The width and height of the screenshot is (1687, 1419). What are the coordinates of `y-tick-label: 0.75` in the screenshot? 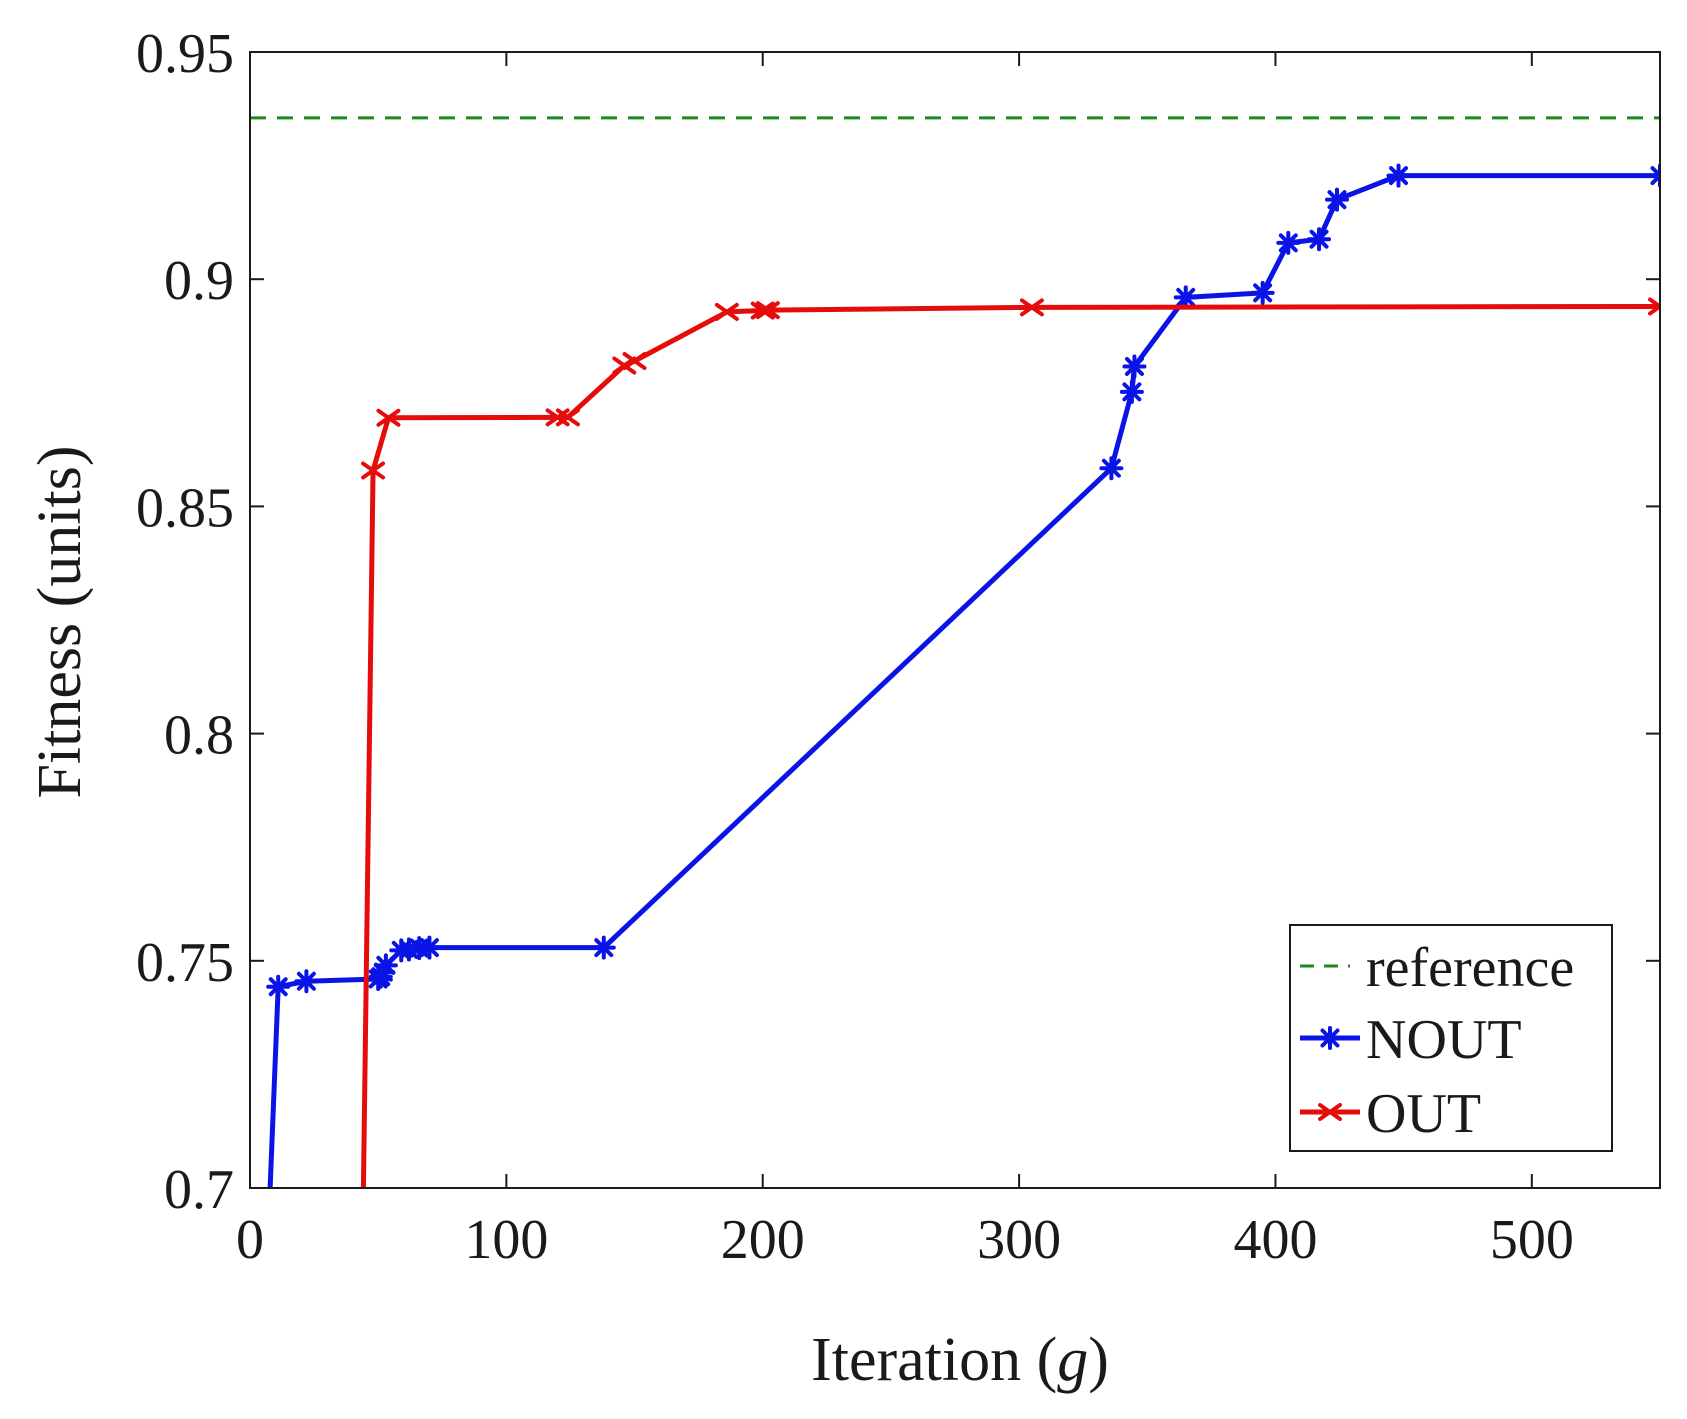 It's located at (185, 963).